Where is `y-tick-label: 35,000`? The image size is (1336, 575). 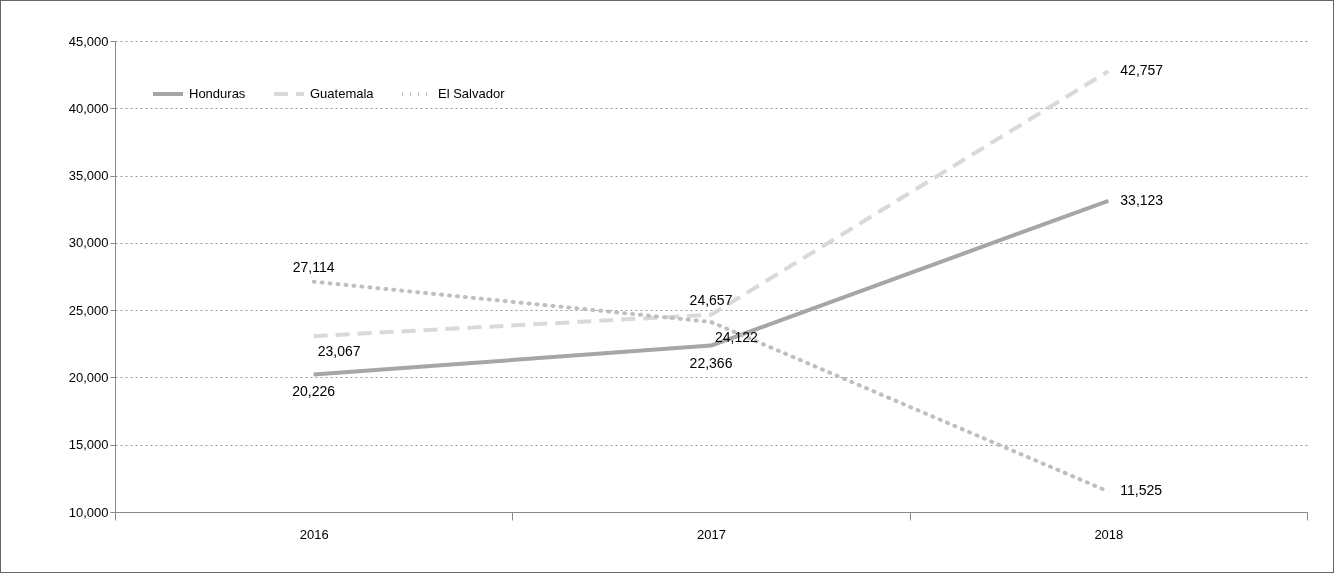 y-tick-label: 35,000 is located at coordinates (88, 176).